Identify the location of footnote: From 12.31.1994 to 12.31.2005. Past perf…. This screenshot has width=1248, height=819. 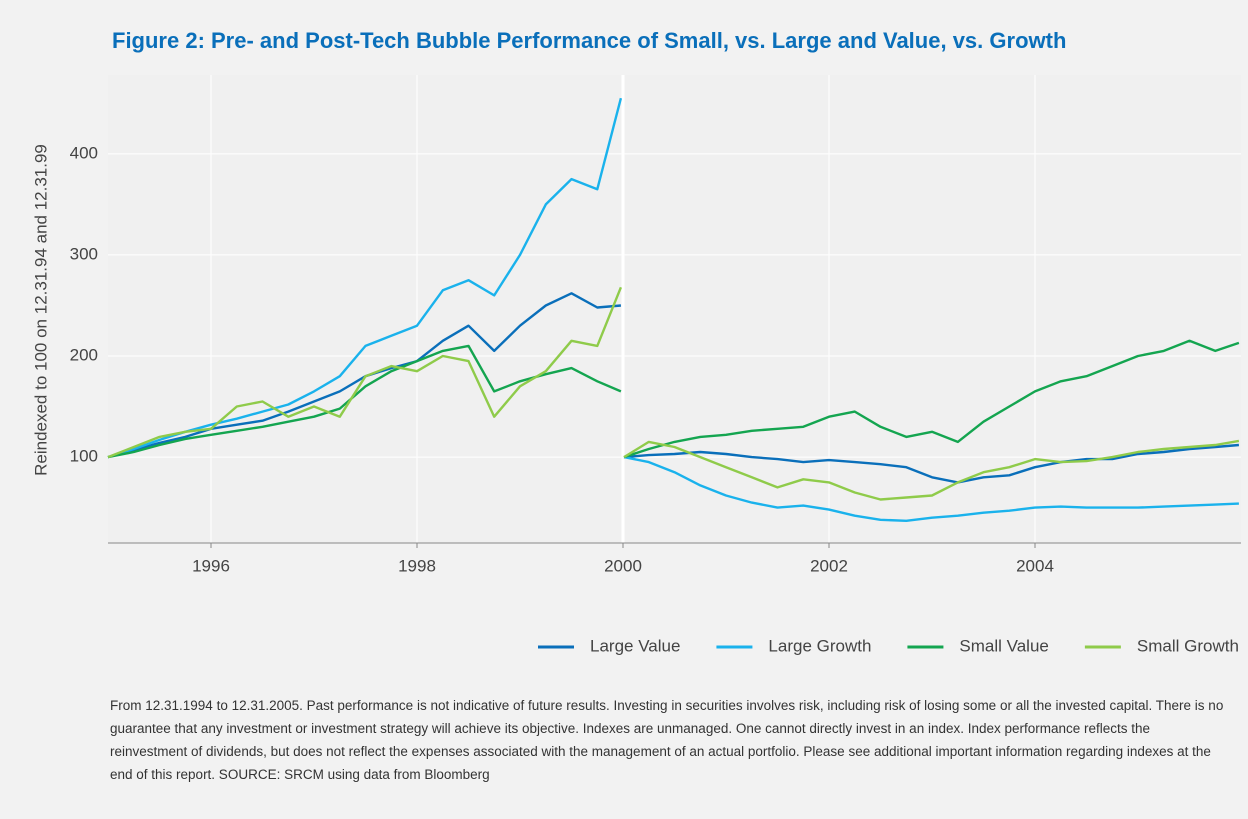
(667, 740).